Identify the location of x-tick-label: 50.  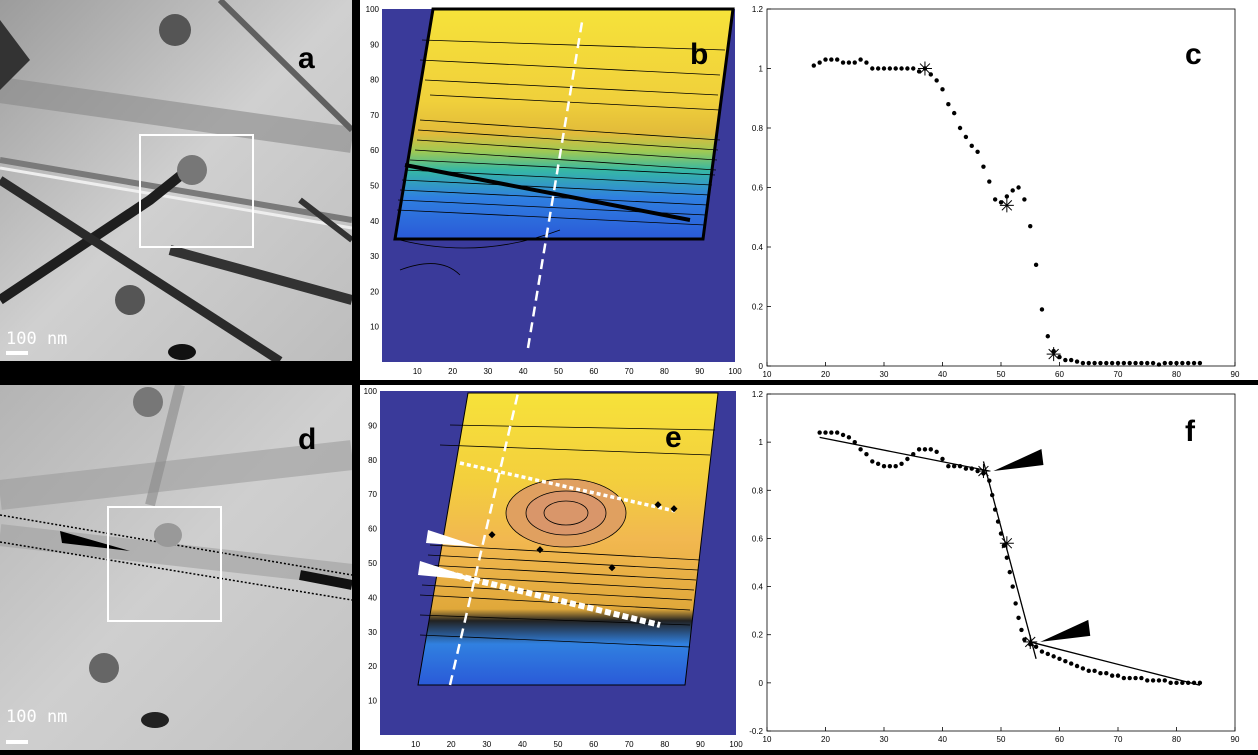
(1001, 739).